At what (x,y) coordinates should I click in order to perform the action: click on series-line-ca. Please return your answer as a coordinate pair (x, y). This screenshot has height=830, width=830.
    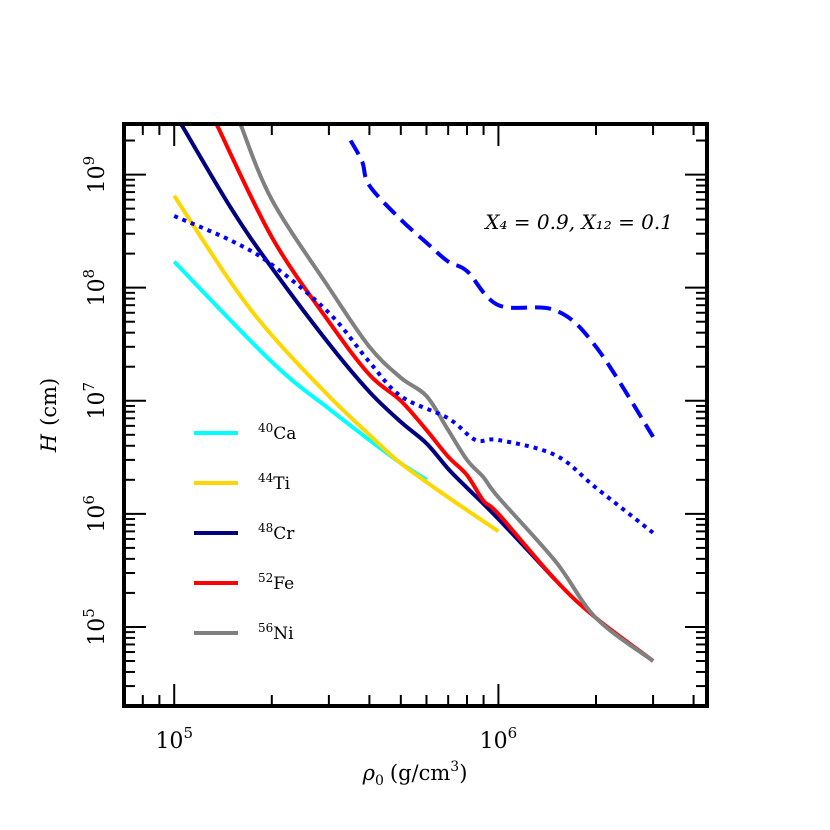
    Looking at the image, I should click on (300, 371).